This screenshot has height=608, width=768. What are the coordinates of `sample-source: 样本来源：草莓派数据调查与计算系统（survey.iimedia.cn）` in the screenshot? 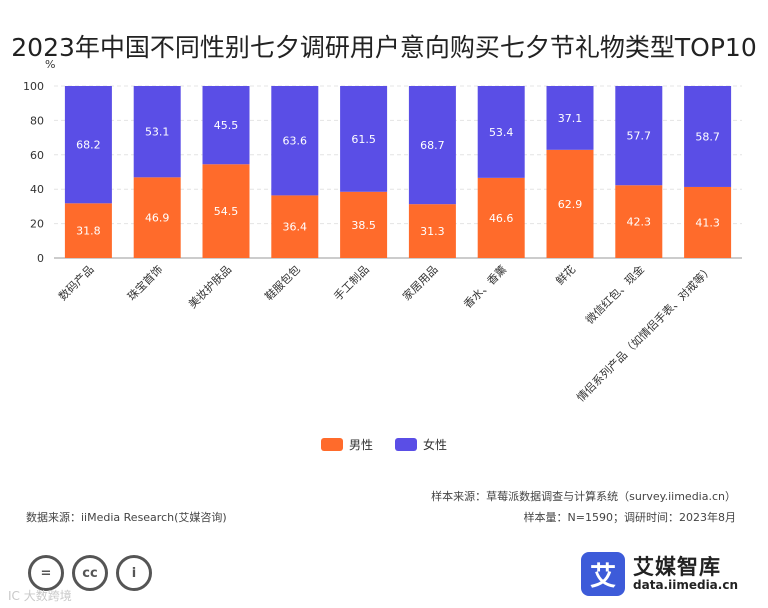 It's located at (583, 496).